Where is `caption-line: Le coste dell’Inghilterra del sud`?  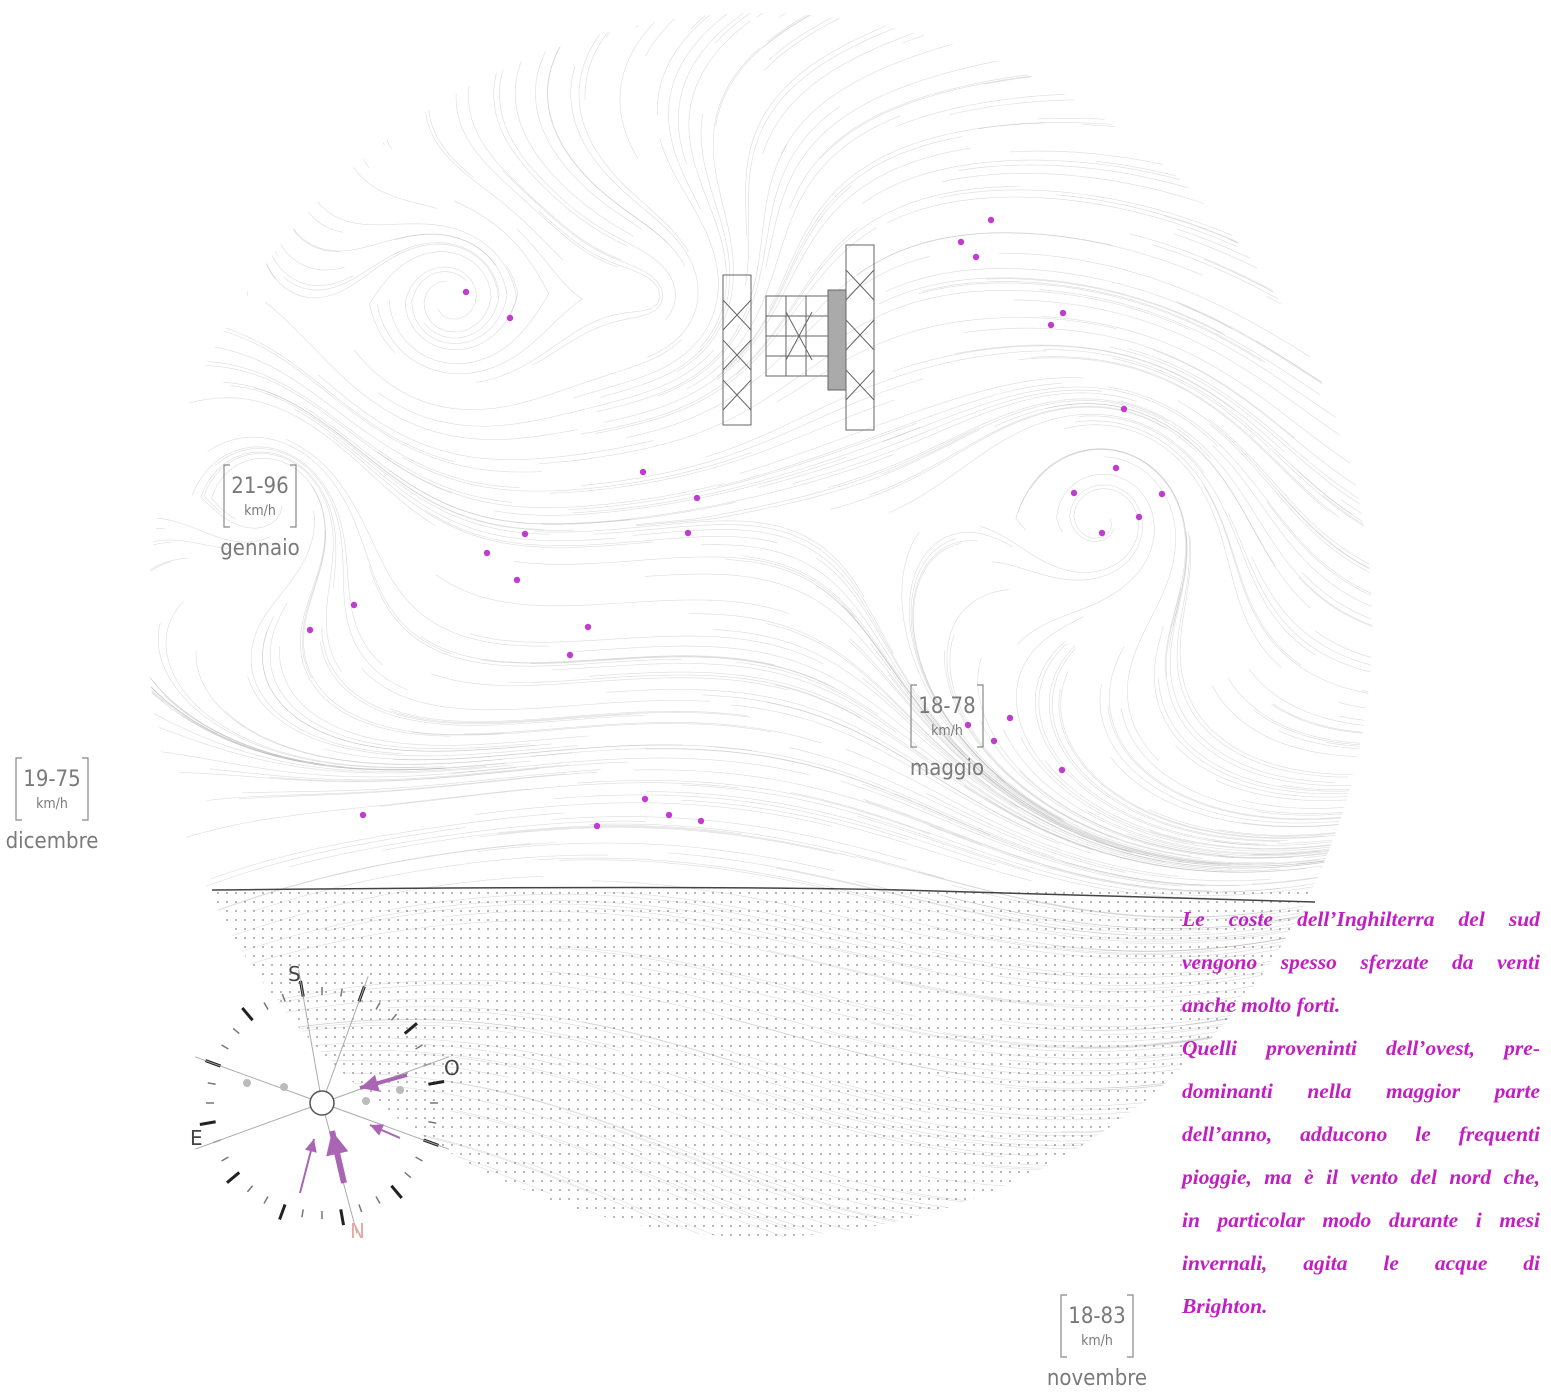
caption-line: Le coste dell’Inghilterra del sud is located at coordinates (1361, 919).